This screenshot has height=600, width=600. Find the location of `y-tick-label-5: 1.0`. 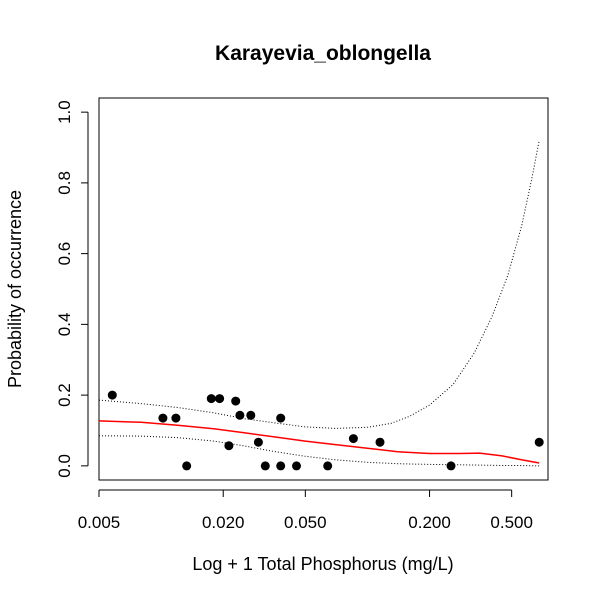

y-tick-label-5: 1.0 is located at coordinates (64, 112).